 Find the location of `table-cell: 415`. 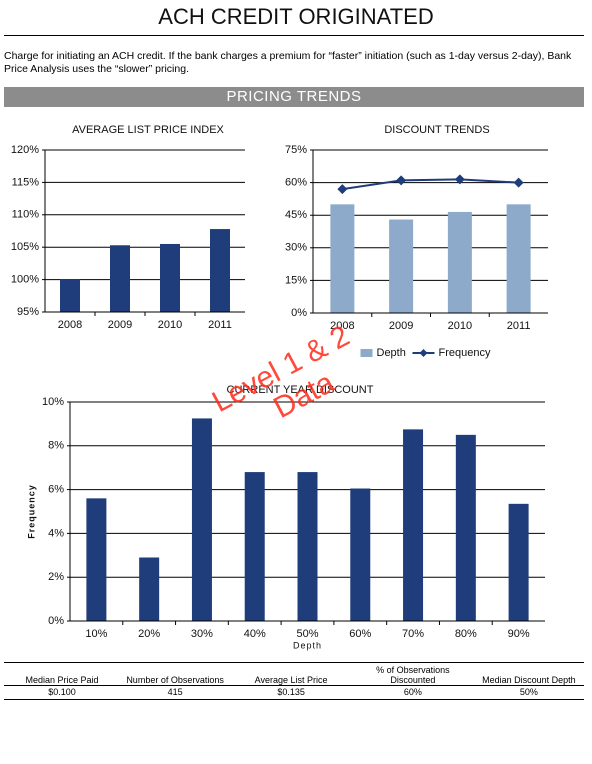

table-cell: 415 is located at coordinates (175, 692).